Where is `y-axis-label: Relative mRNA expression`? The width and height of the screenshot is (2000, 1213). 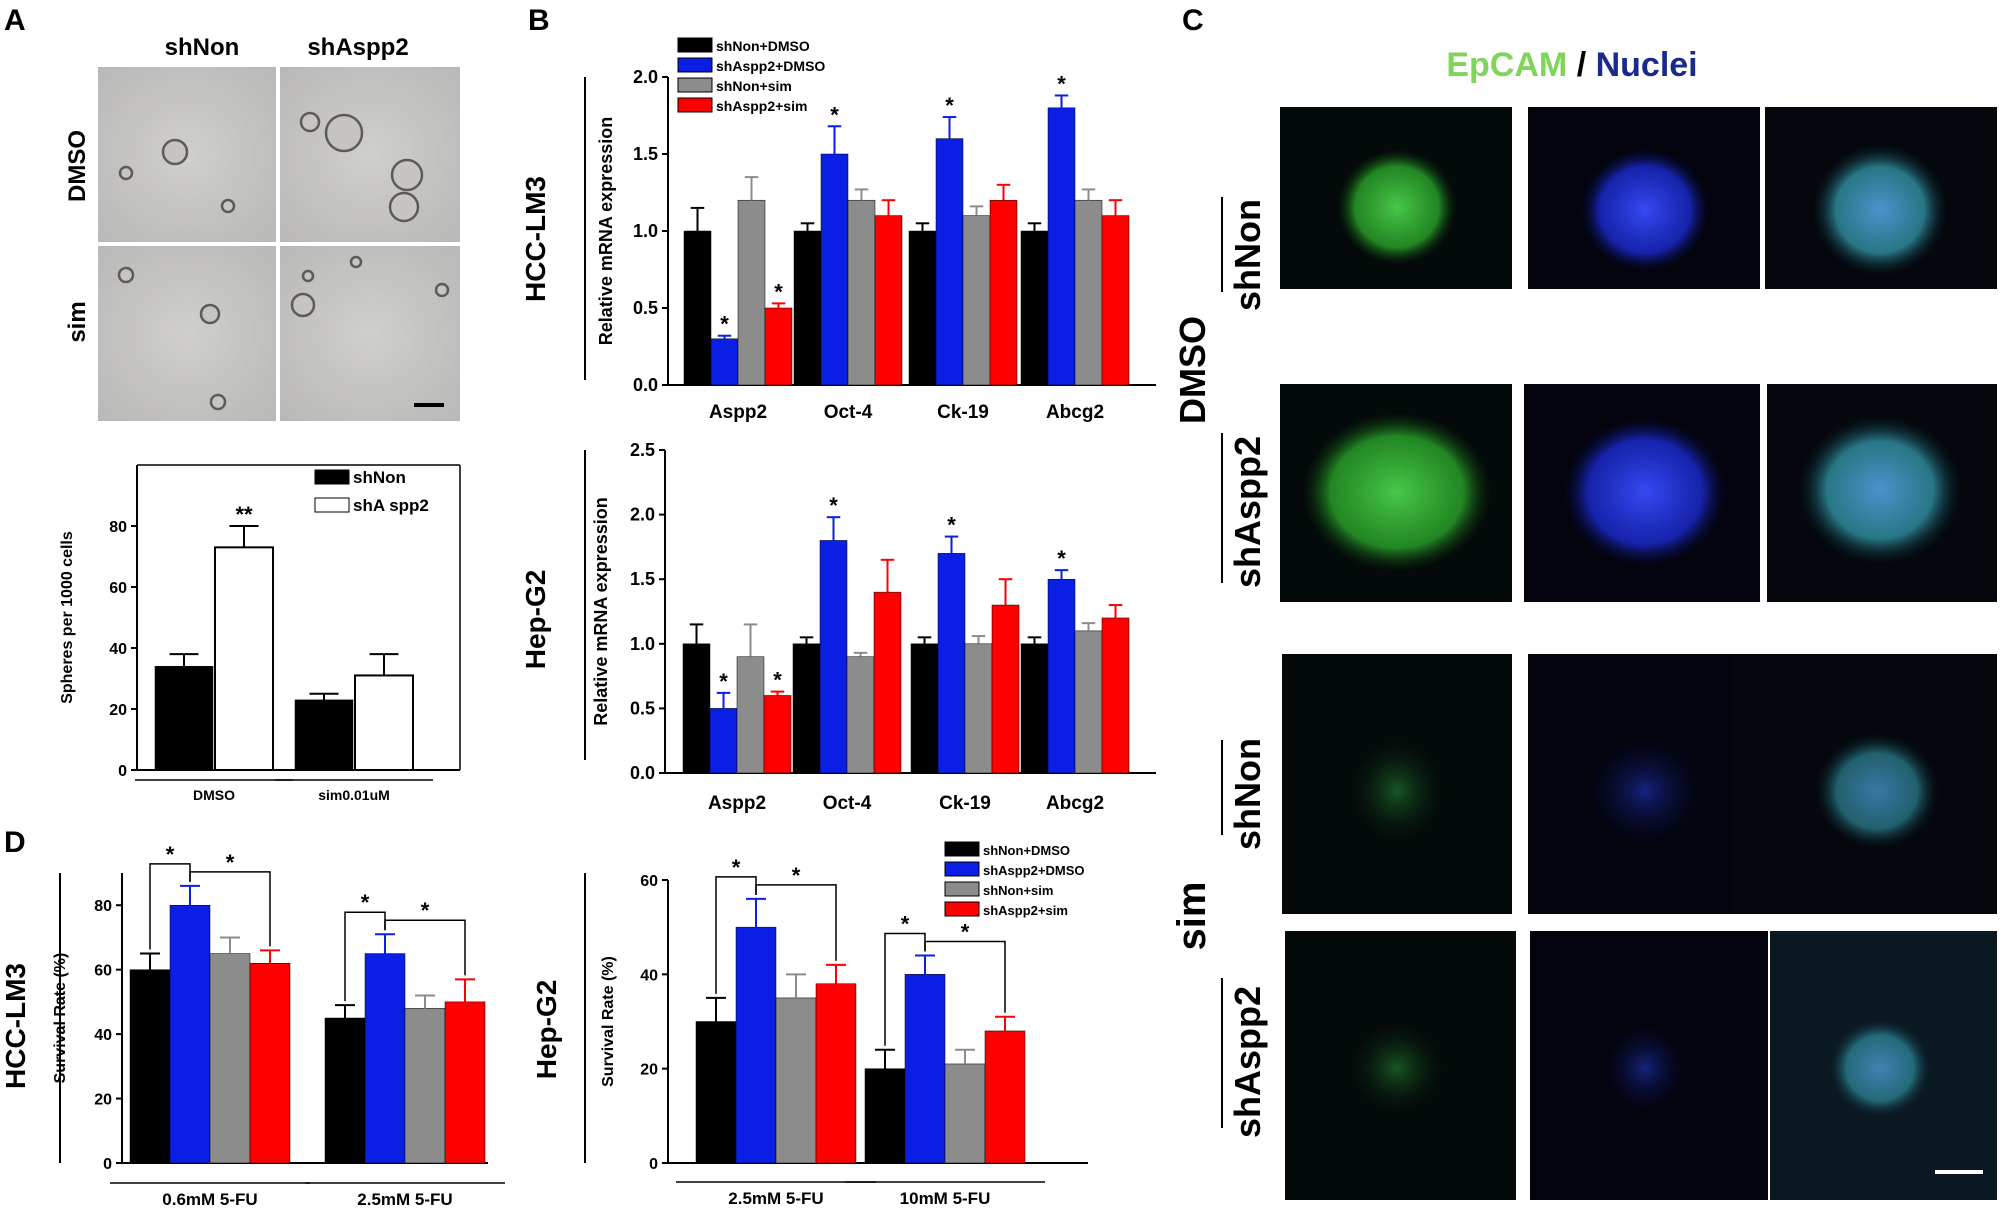 y-axis-label: Relative mRNA expression is located at coordinates (601, 611).